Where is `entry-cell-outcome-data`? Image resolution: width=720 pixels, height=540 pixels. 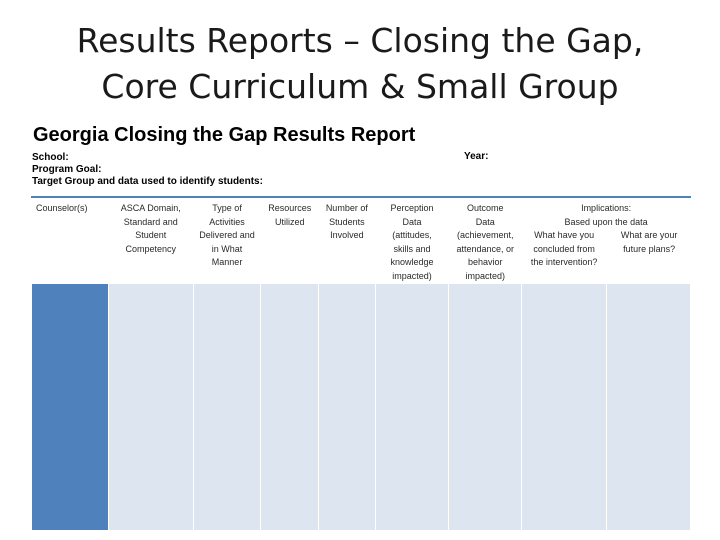 entry-cell-outcome-data is located at coordinates (485, 407).